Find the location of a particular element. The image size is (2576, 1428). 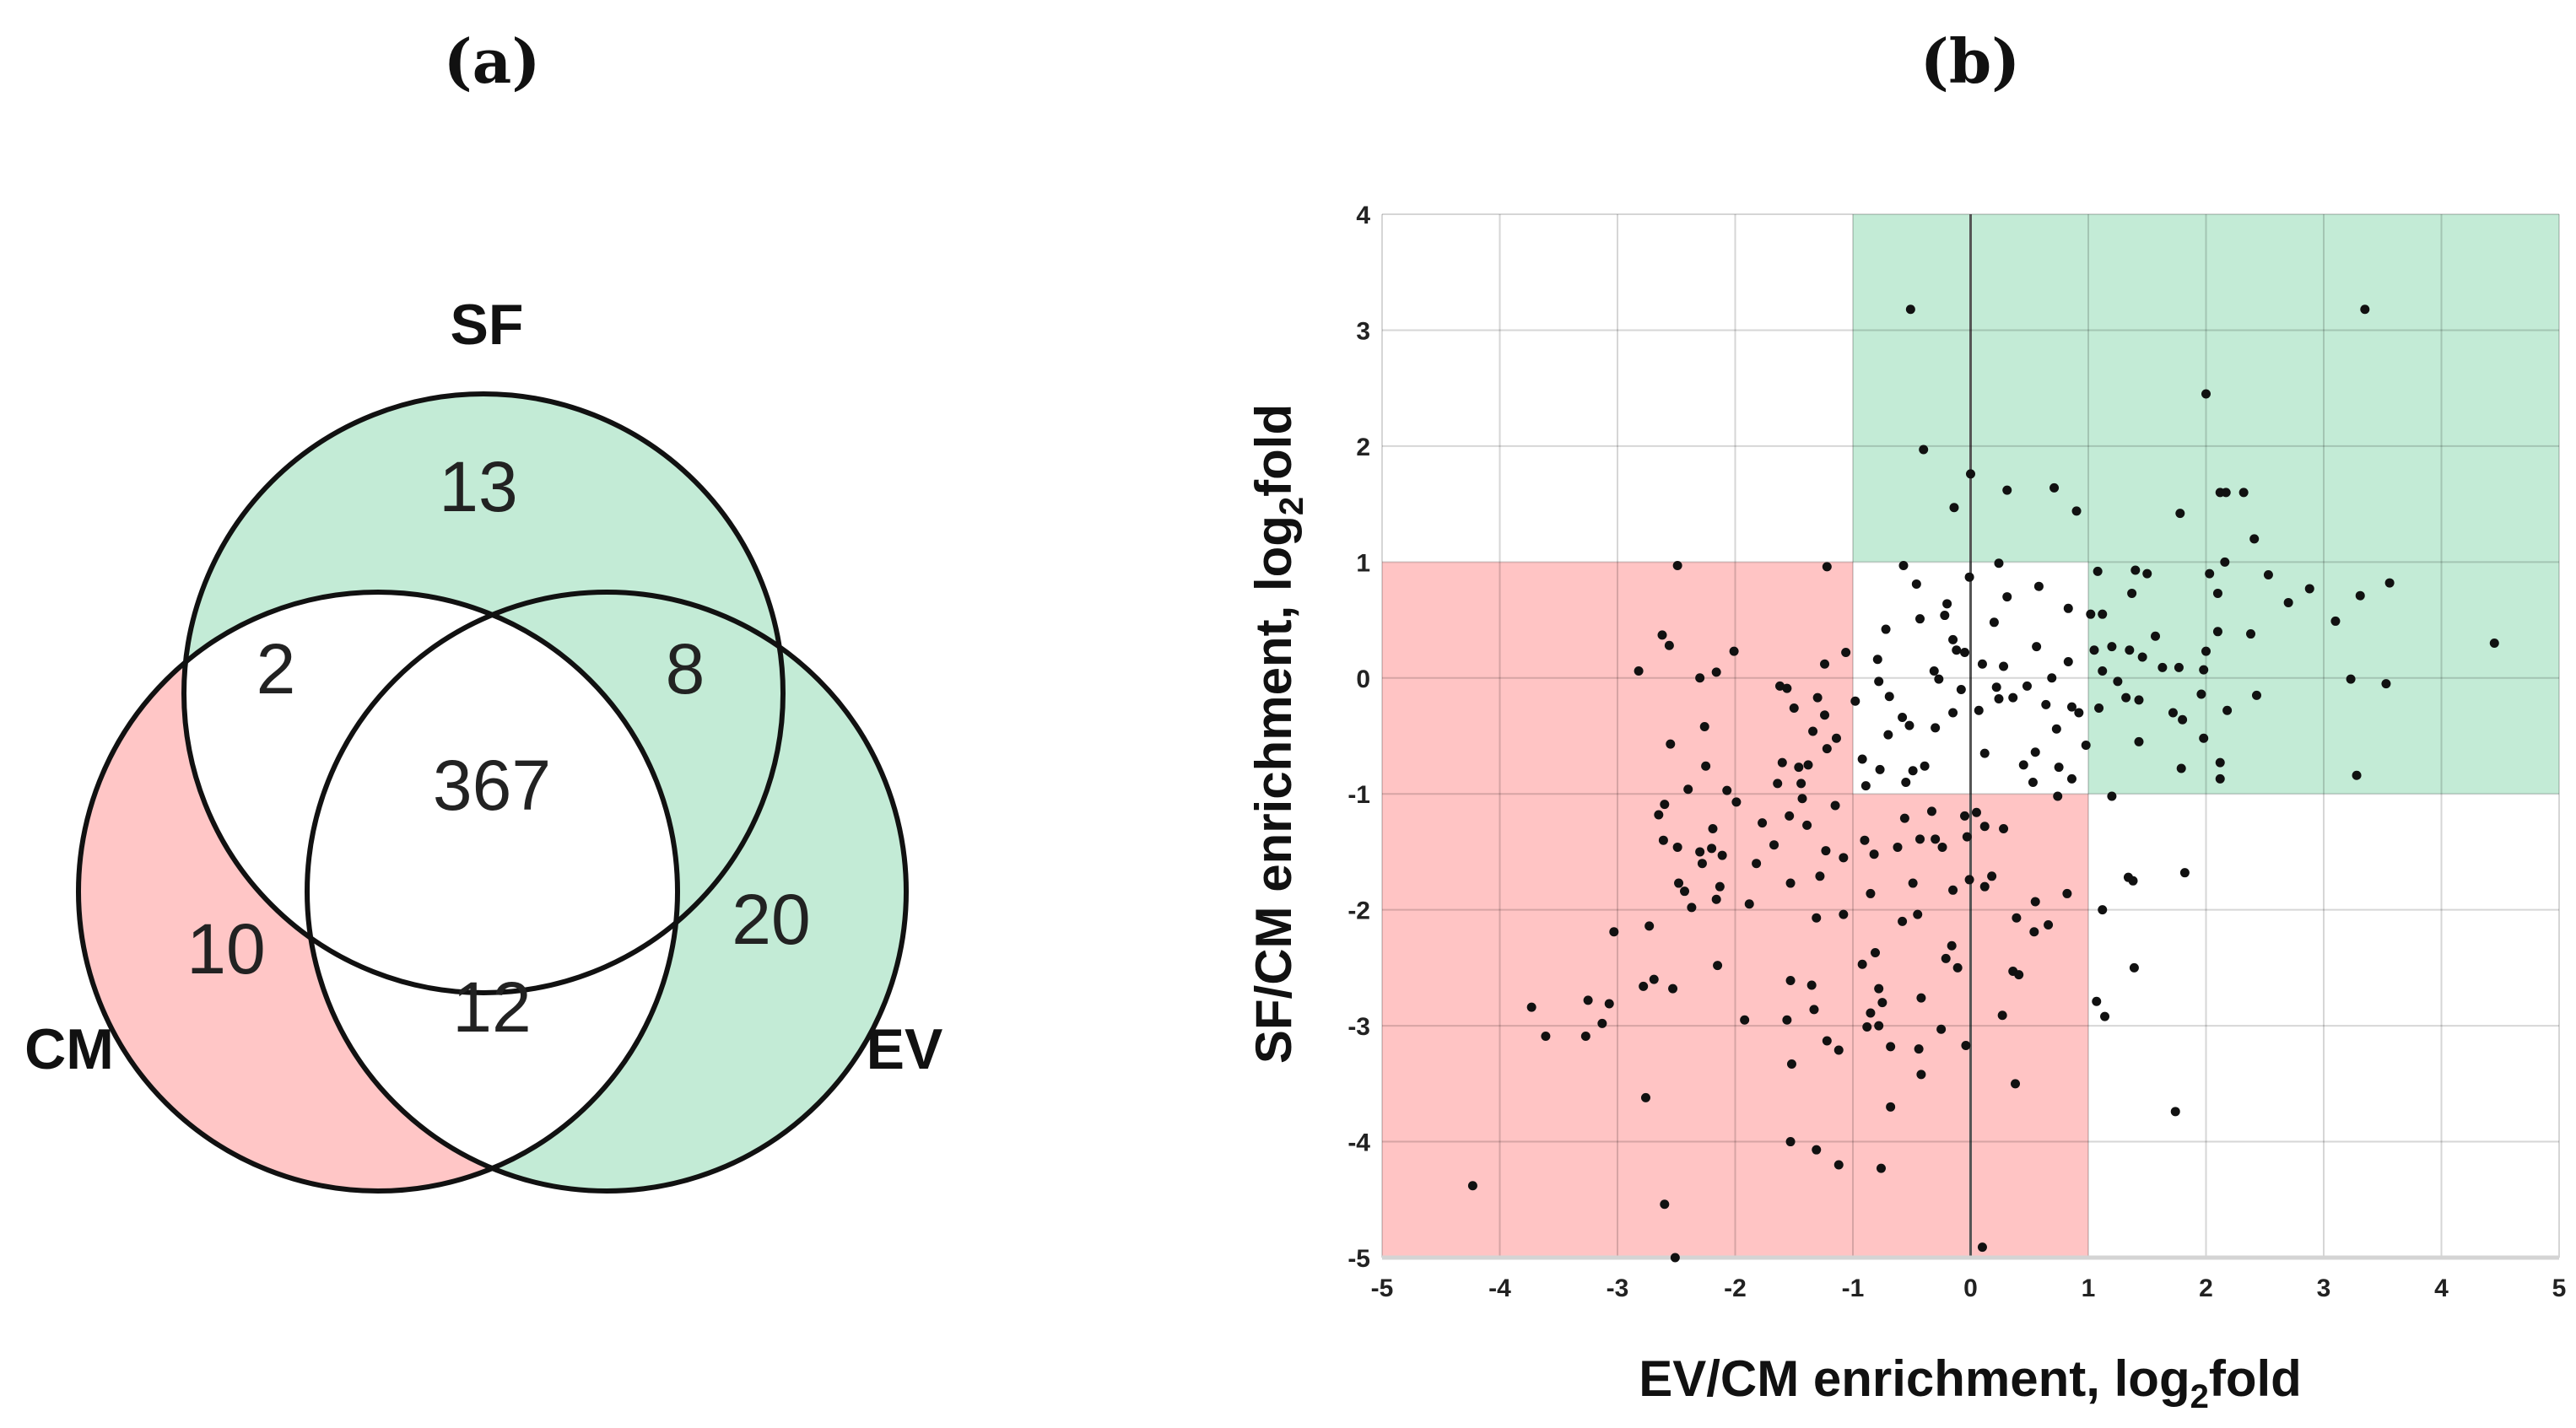

venn-count-sf-cm: 2 is located at coordinates (276, 669).